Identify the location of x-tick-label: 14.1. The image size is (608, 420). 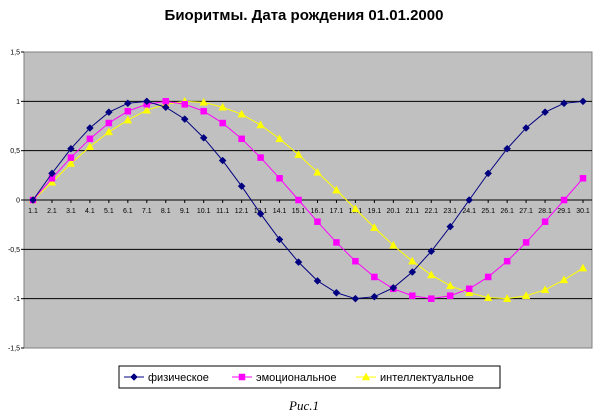
(280, 211).